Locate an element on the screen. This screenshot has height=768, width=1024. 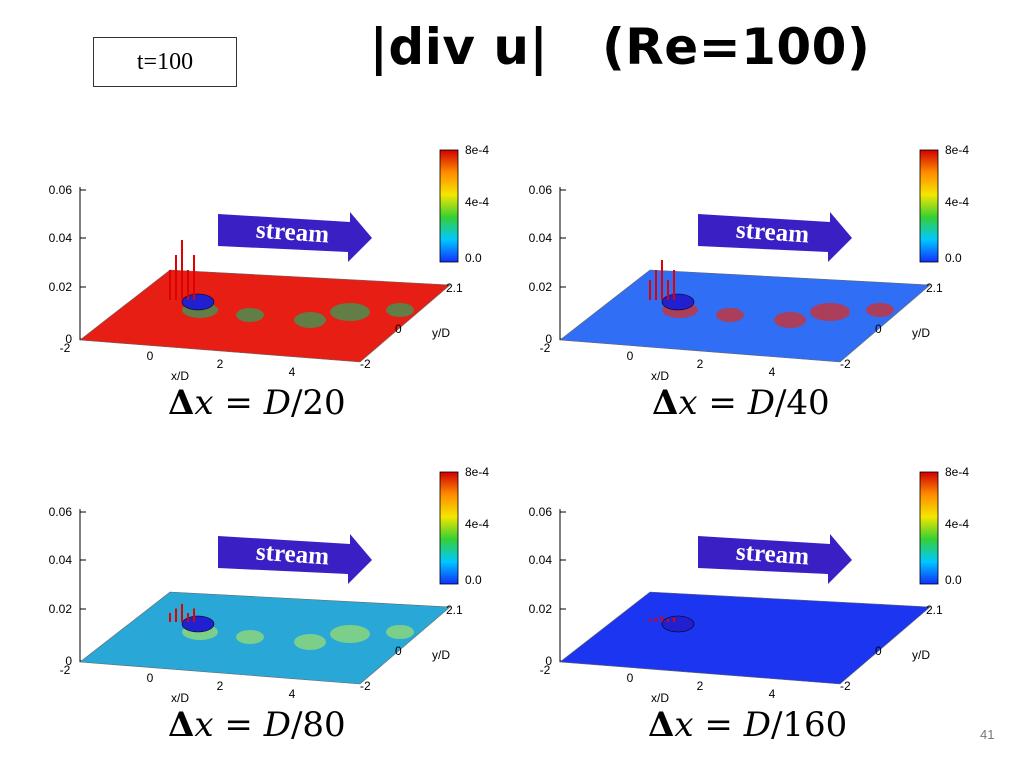
time-label: t=100 is located at coordinates (165, 61).